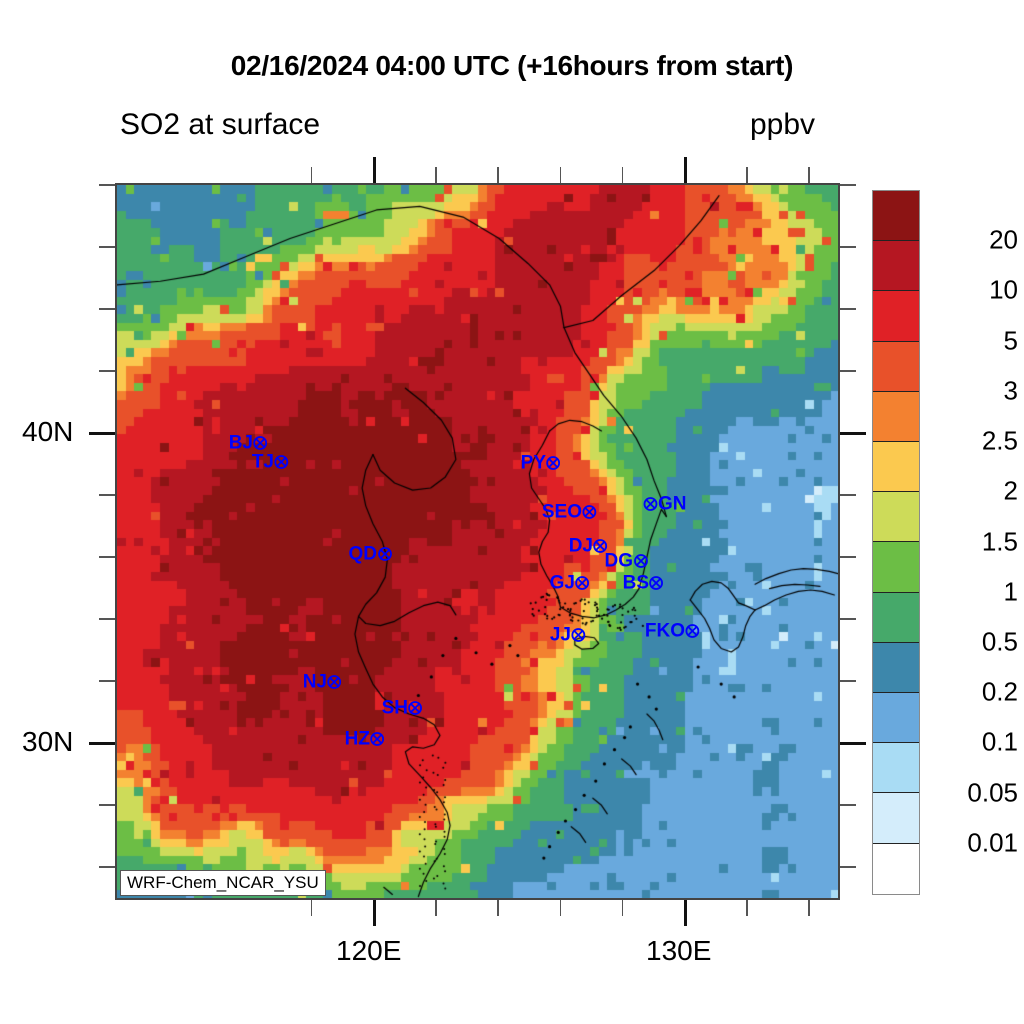  I want to click on colorbar-label-10: 10, so click(1003, 289).